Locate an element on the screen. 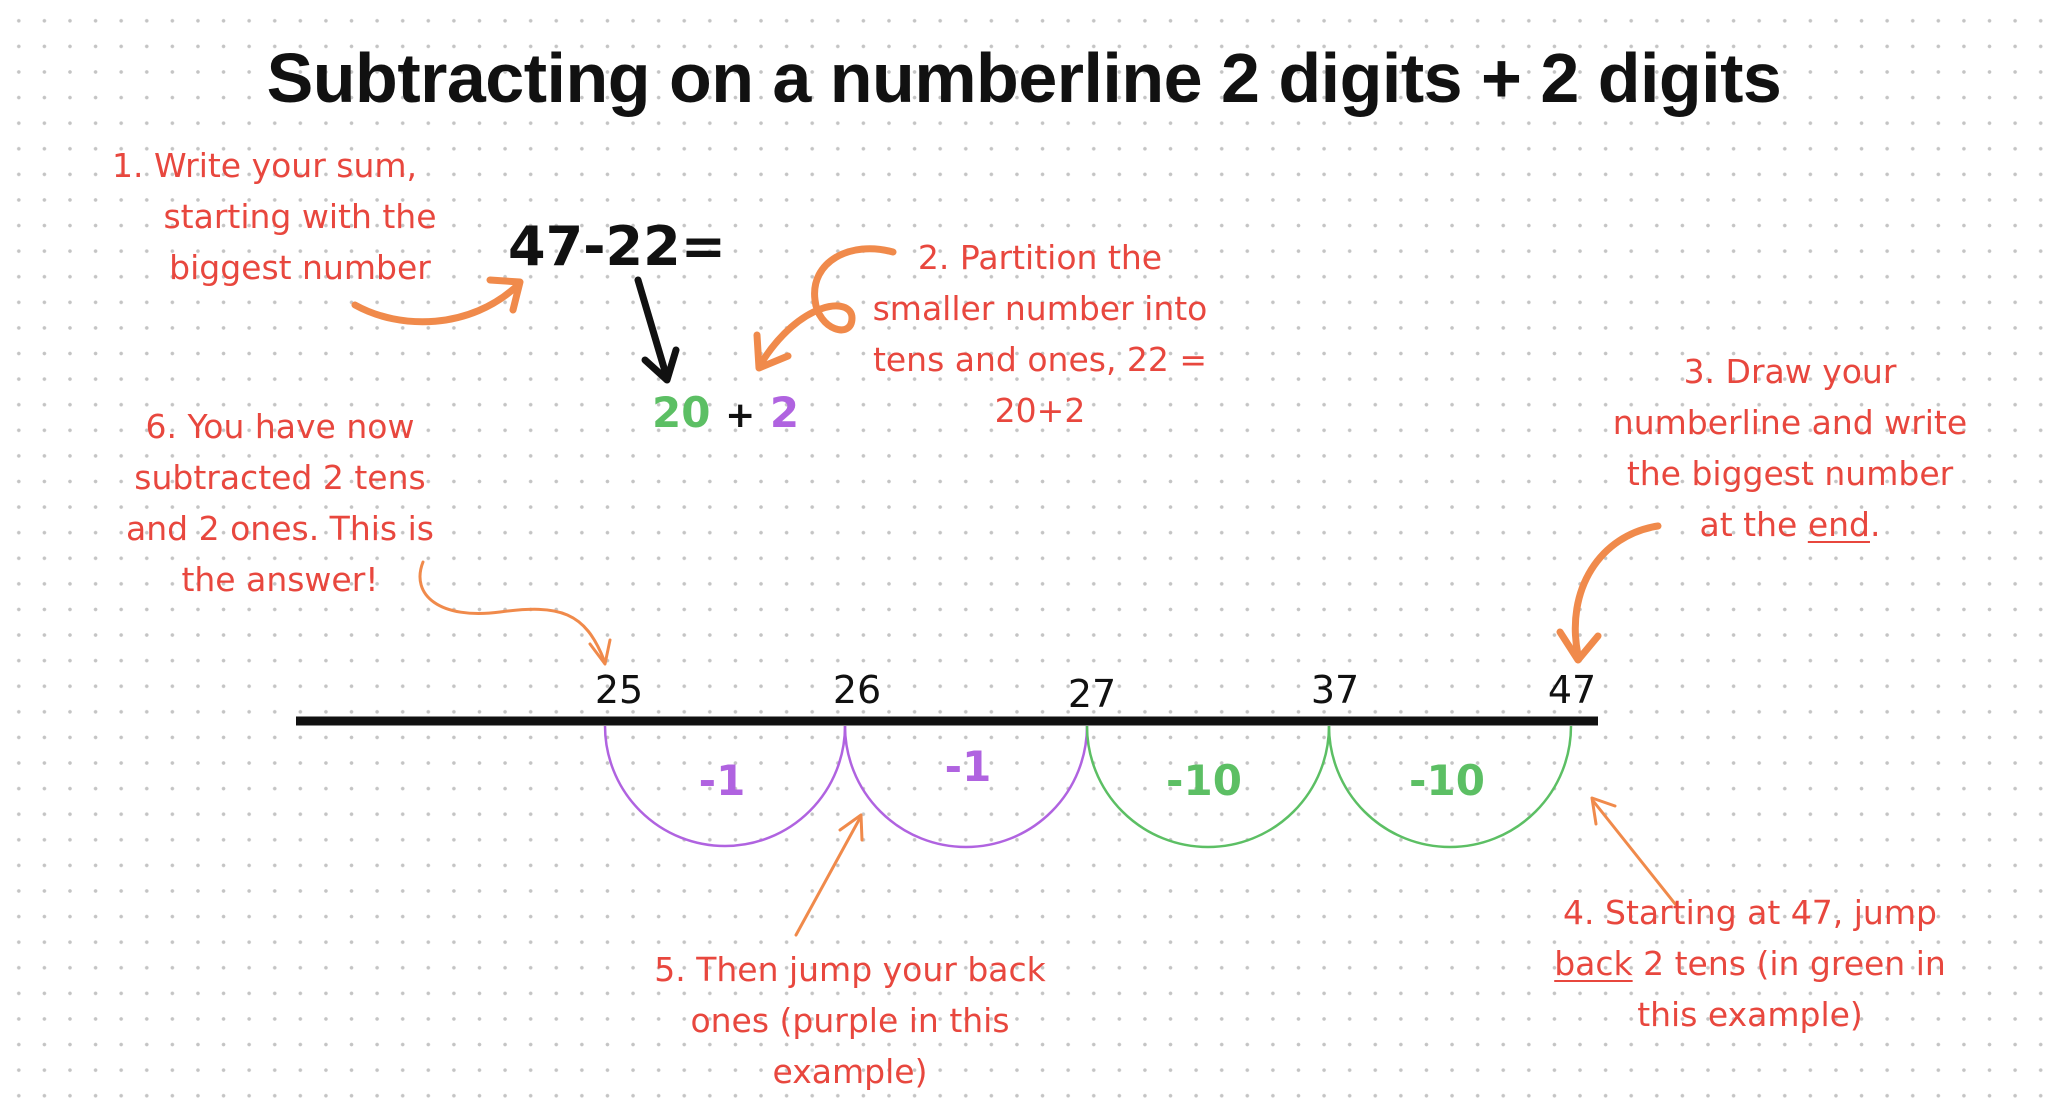 The image size is (2048, 1104). sum-expression: 47-22= is located at coordinates (617, 246).